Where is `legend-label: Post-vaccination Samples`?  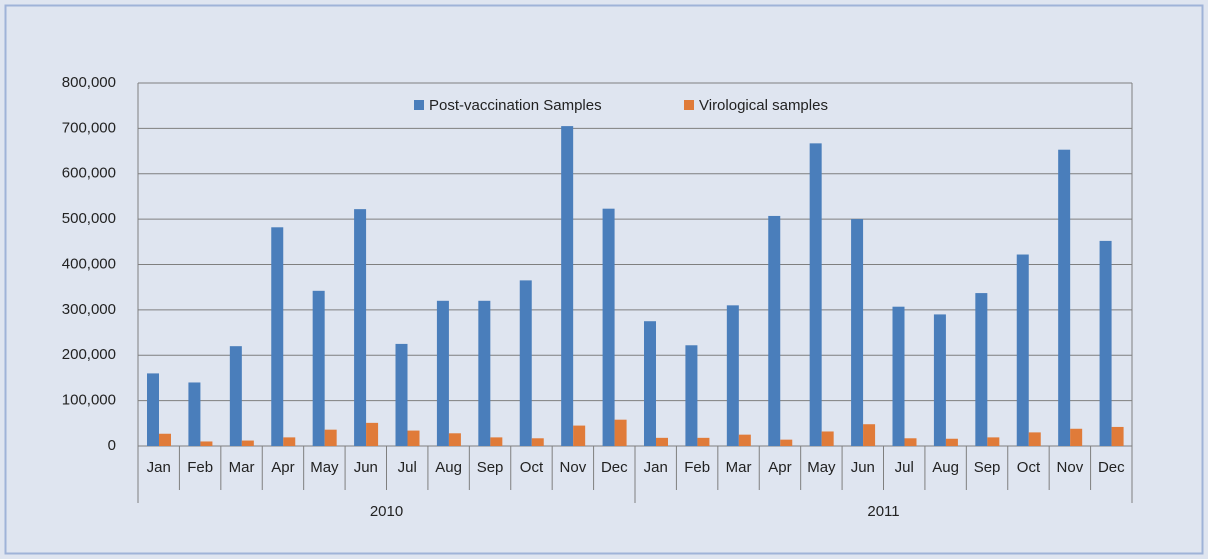
legend-label: Post-vaccination Samples is located at coordinates (515, 105).